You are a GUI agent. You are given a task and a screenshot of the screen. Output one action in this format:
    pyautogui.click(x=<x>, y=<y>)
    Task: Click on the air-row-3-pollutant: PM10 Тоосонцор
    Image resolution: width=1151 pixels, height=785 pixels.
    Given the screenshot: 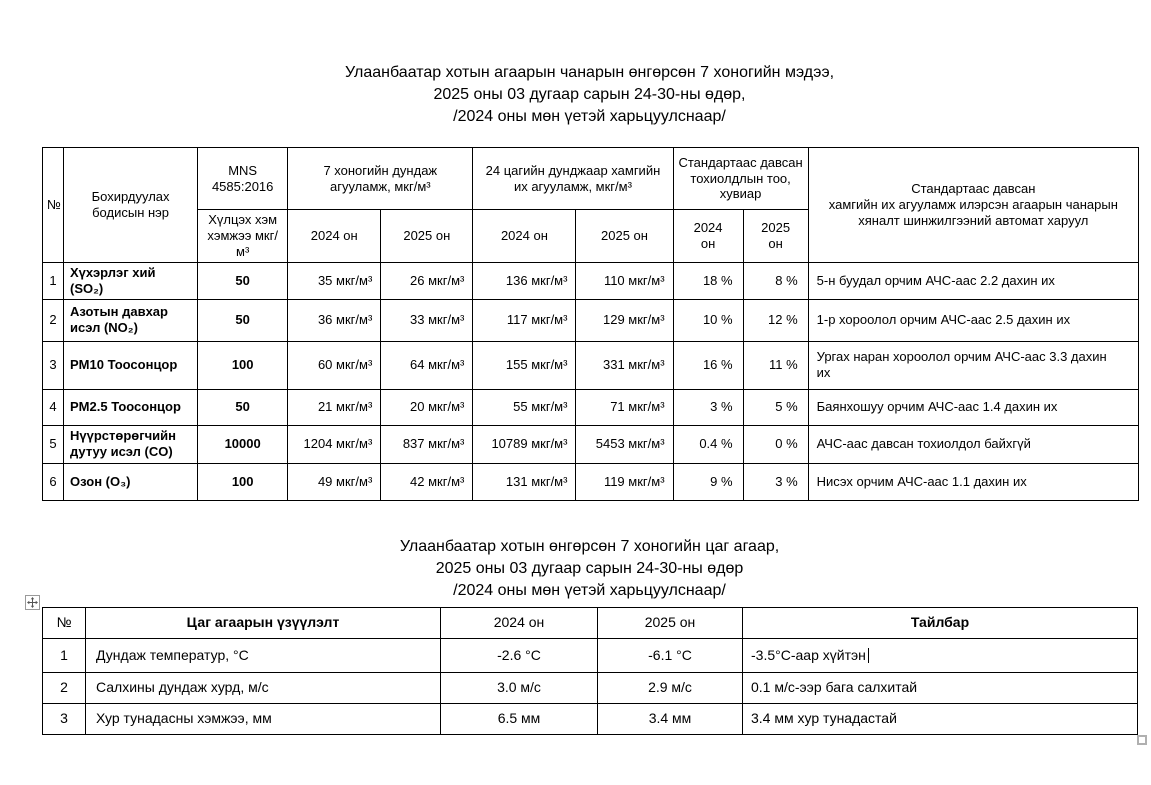 What is the action you would take?
    pyautogui.click(x=131, y=365)
    